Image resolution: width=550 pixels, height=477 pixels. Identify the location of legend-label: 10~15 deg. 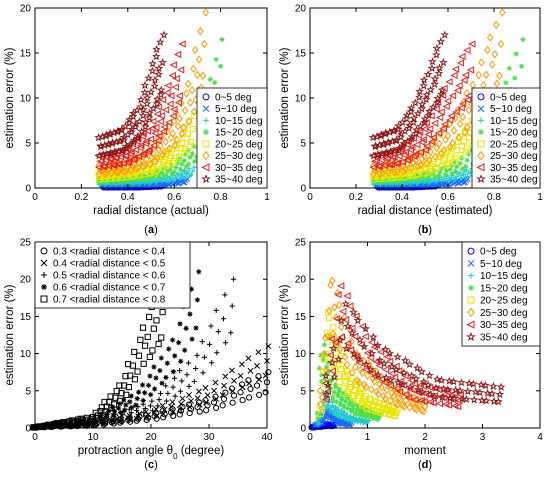
(514, 121).